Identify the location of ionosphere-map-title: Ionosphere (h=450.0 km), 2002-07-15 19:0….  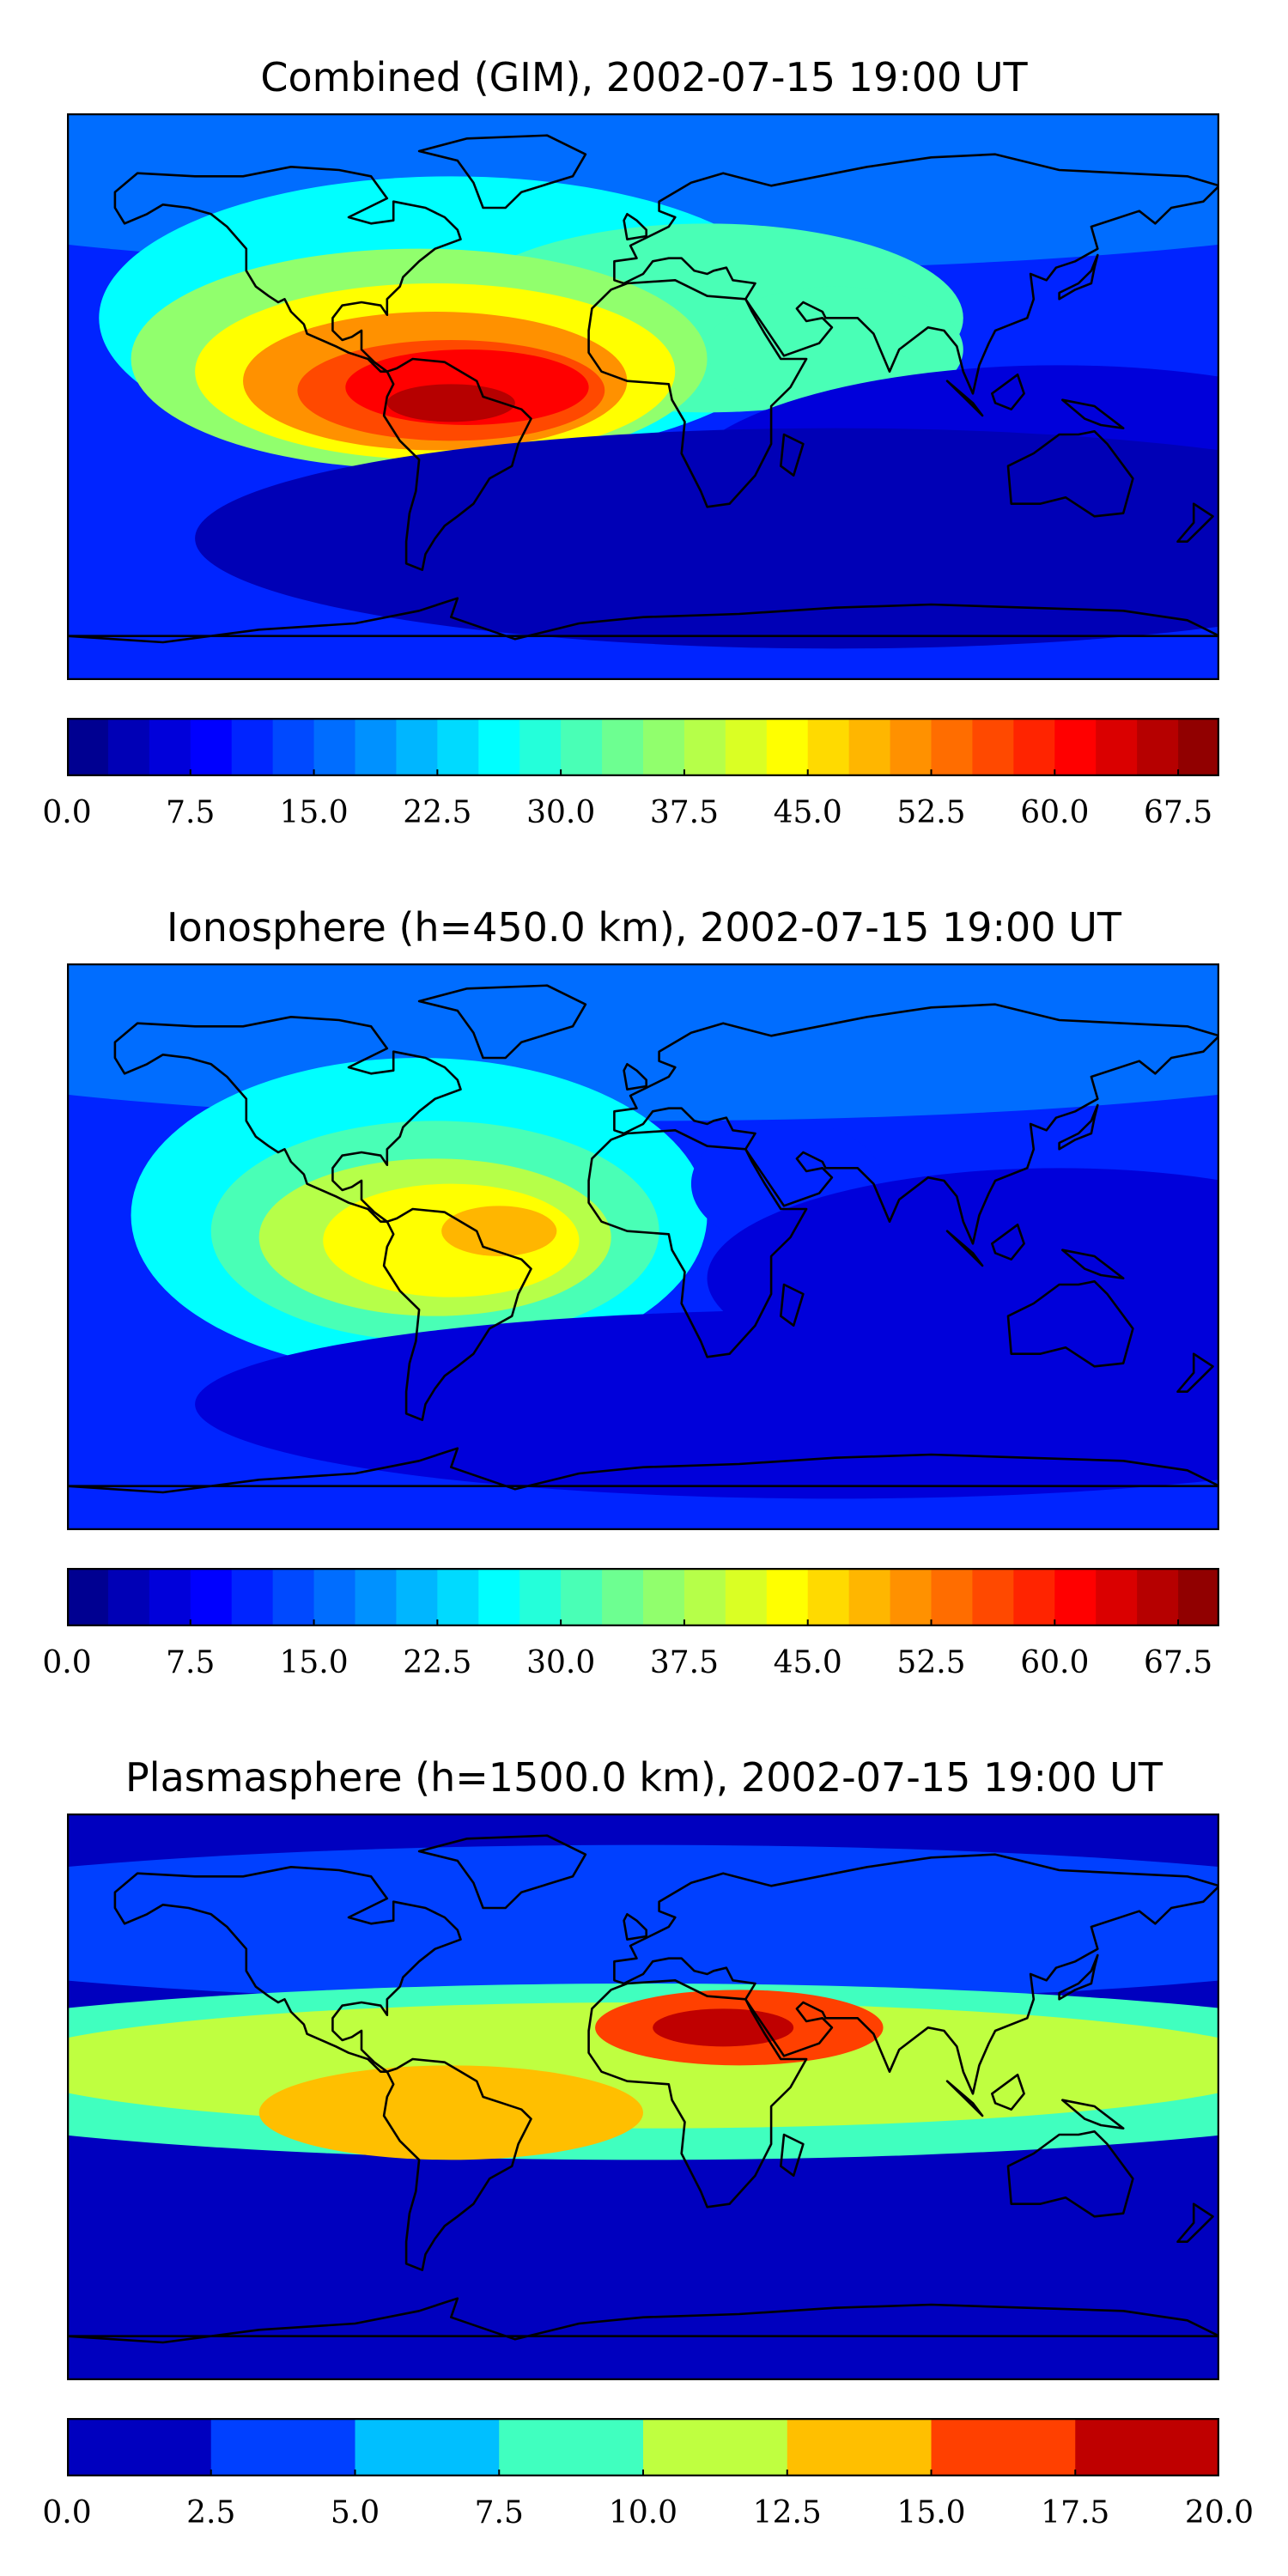
(644, 928).